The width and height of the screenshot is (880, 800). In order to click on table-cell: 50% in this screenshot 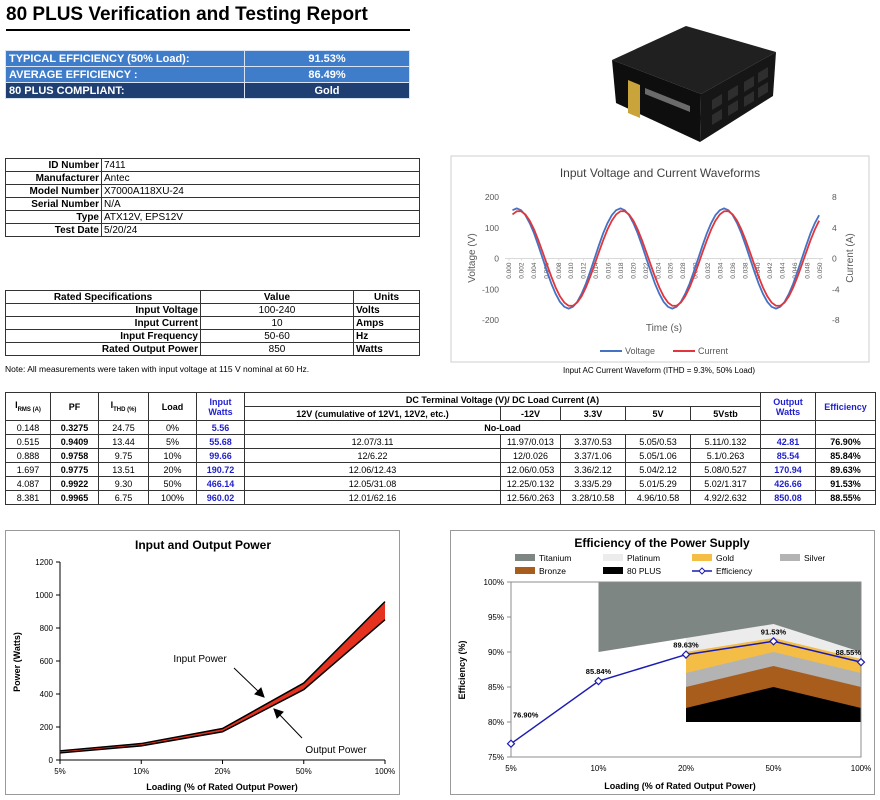, I will do `click(172, 483)`.